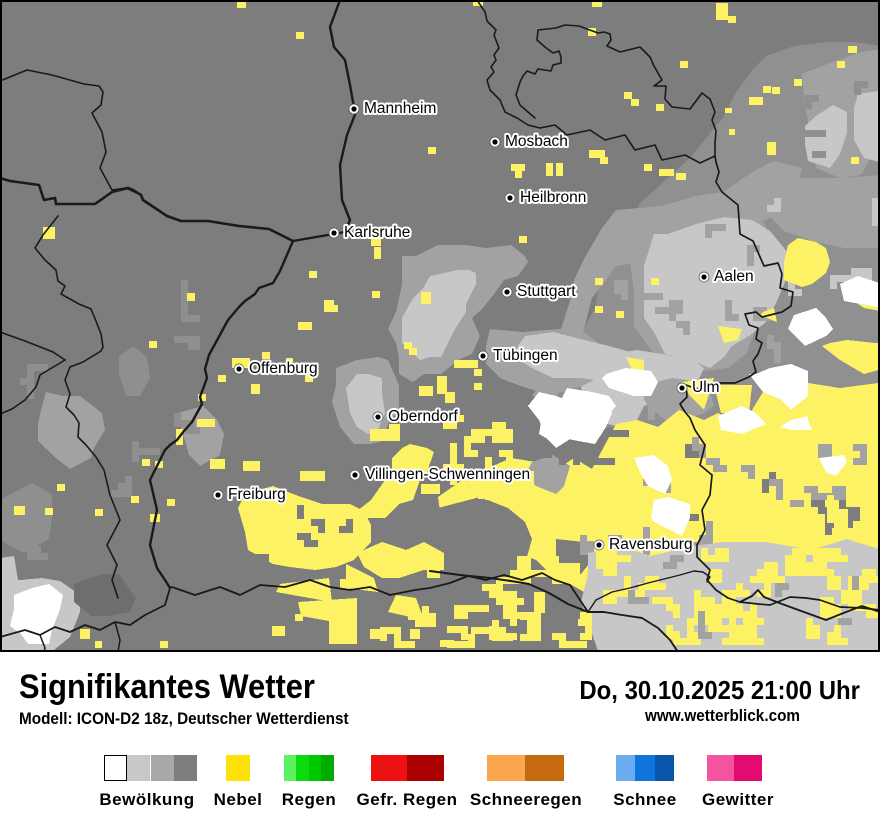 The width and height of the screenshot is (880, 830). What do you see at coordinates (525, 355) in the screenshot?
I see `svg-text: Tübingen` at bounding box center [525, 355].